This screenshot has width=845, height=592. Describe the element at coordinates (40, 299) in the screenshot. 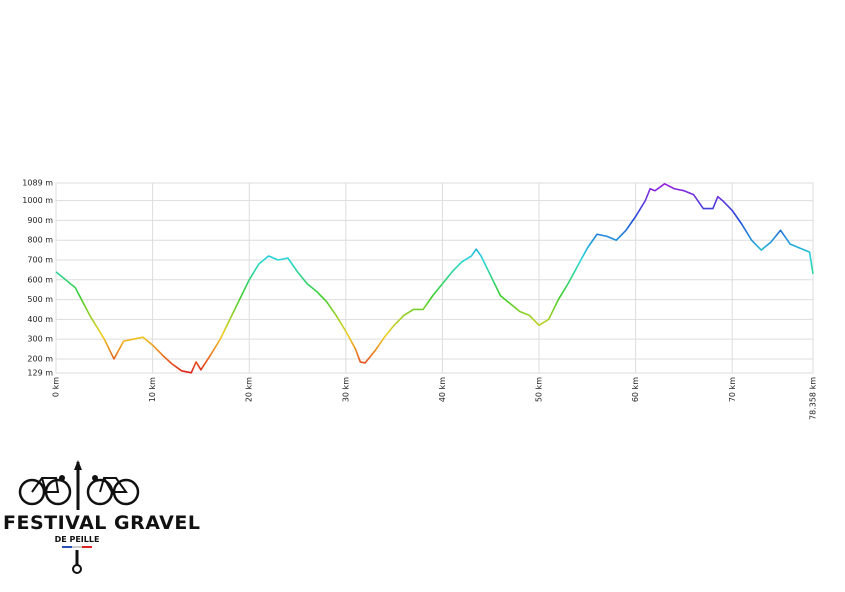

I see `y-tick-label: 500 m` at that location.